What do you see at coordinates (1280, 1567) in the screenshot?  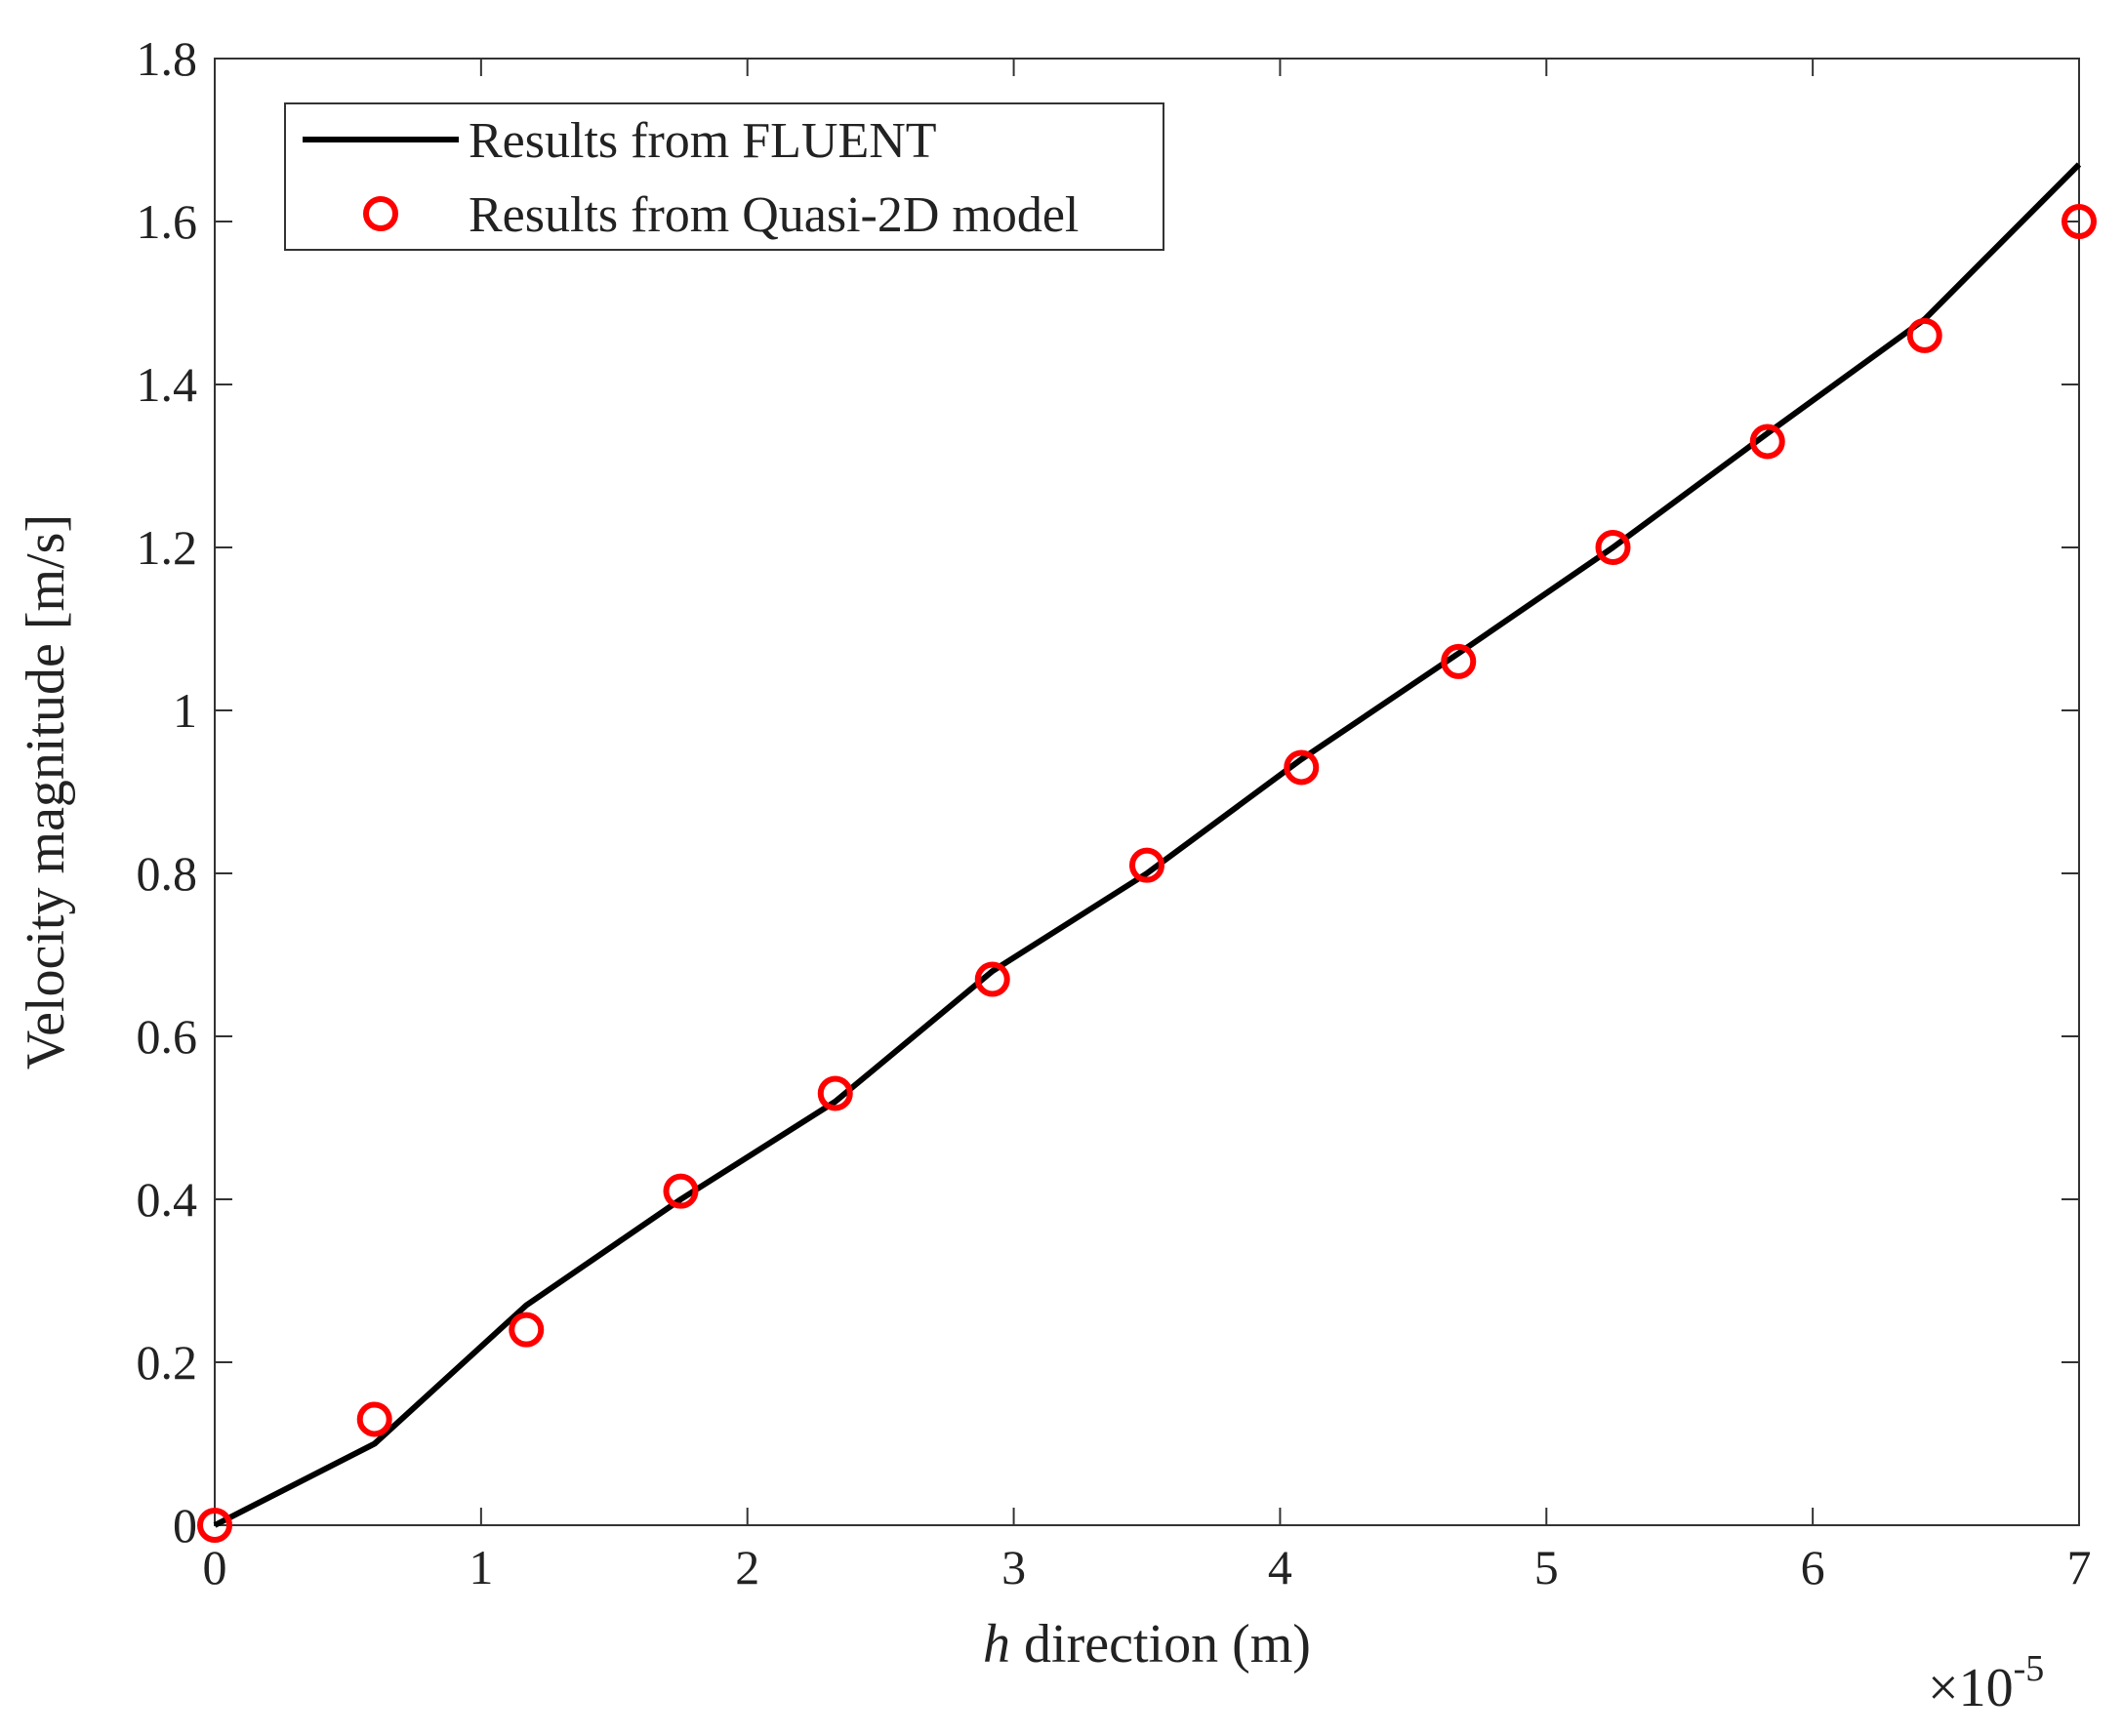 I see `x-tick-label: 4` at bounding box center [1280, 1567].